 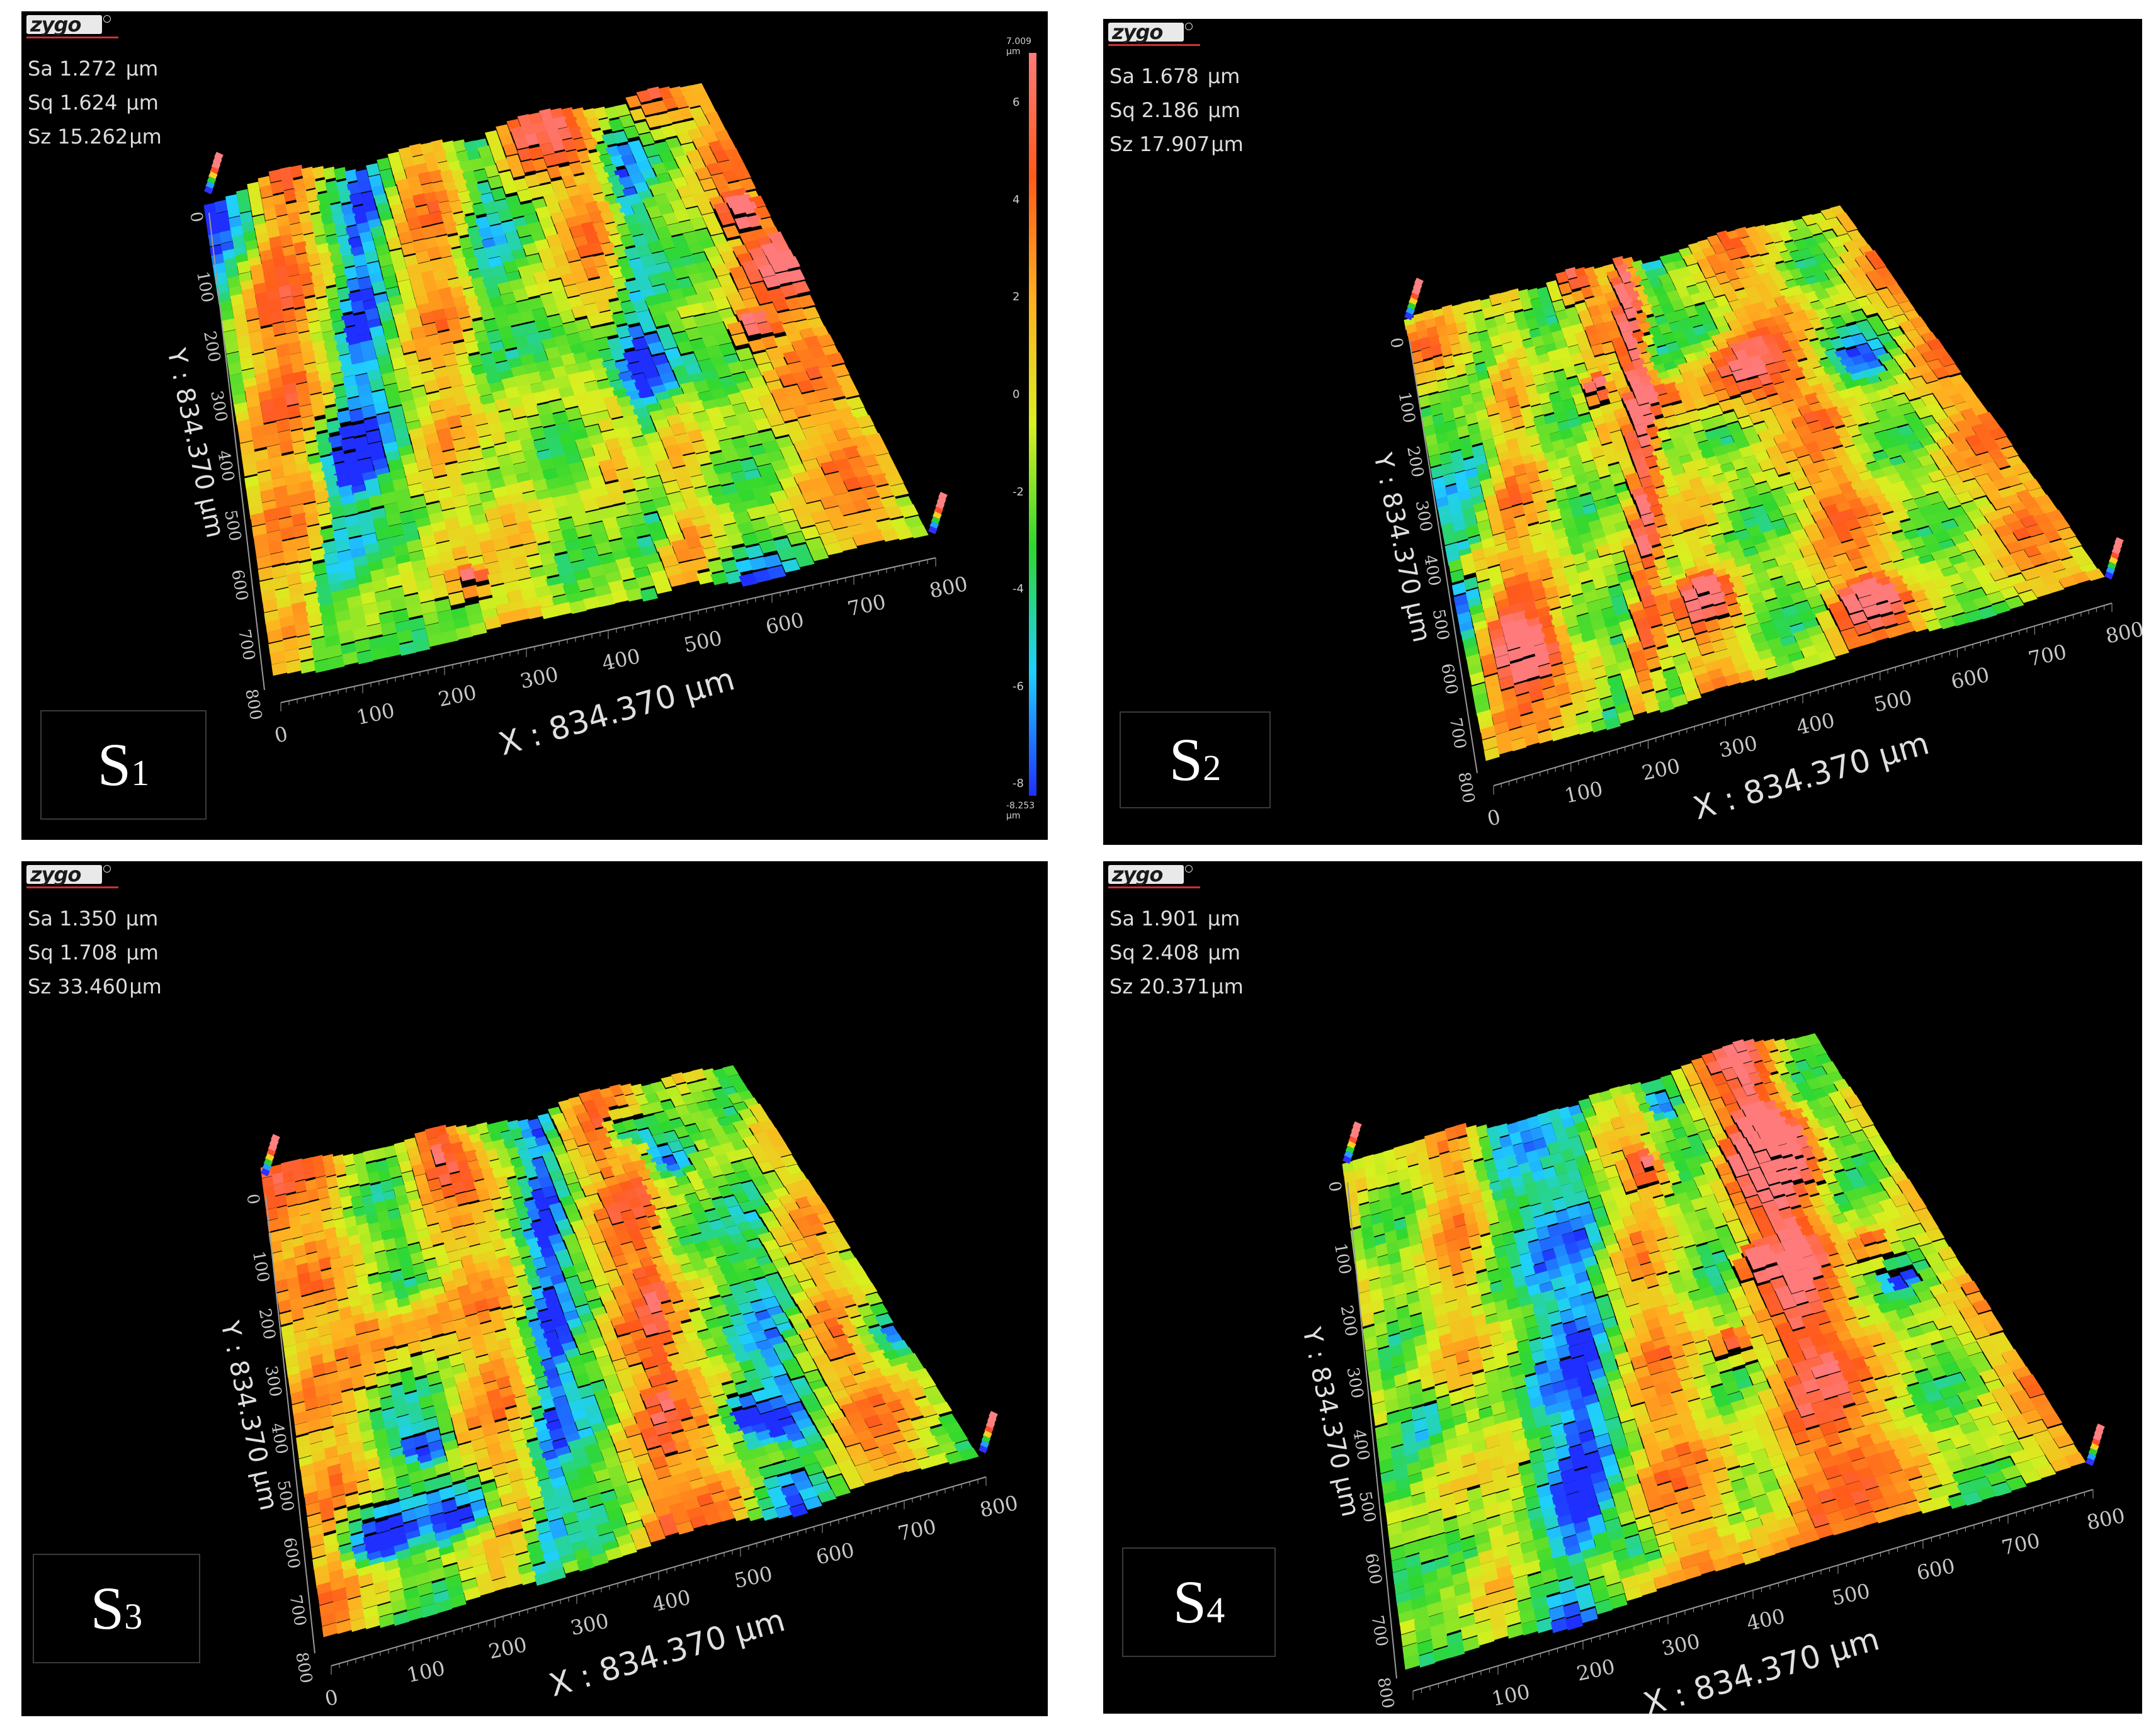 What do you see at coordinates (88, 69) in the screenshot?
I see `stat-value: 1.272` at bounding box center [88, 69].